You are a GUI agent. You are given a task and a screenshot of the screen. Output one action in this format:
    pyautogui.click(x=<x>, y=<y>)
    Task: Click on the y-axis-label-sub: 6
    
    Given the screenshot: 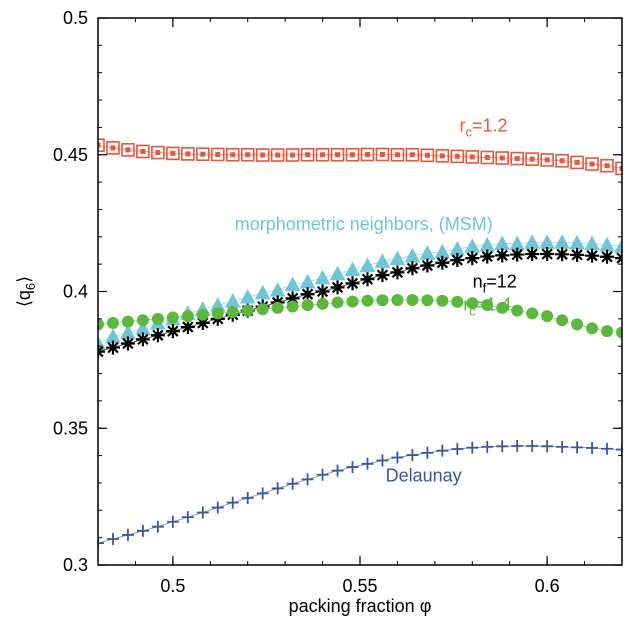 What is the action you would take?
    pyautogui.click(x=30, y=286)
    